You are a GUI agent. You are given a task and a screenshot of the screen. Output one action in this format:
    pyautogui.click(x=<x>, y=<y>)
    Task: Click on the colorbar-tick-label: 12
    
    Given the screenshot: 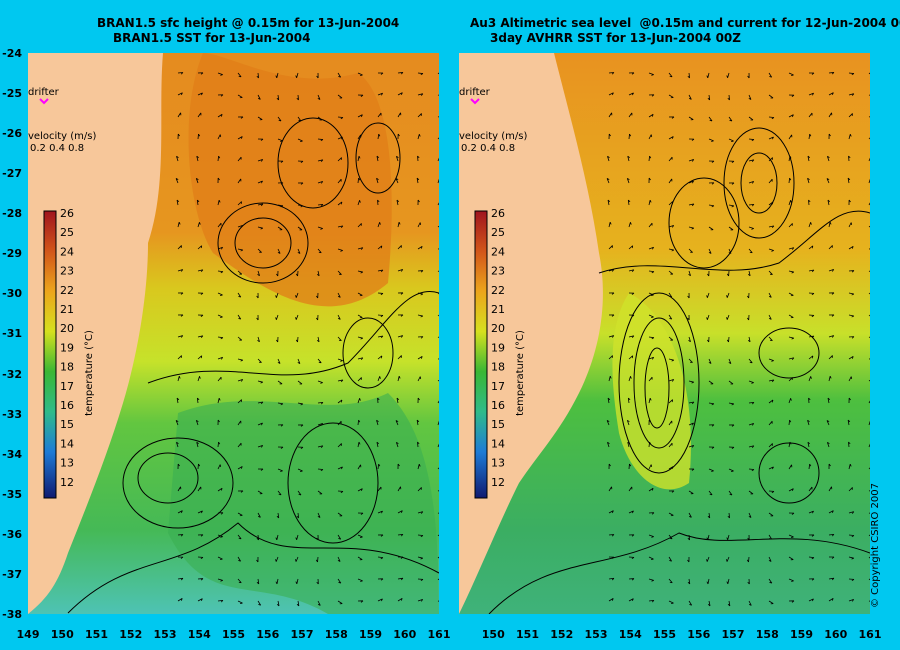 What is the action you would take?
    pyautogui.click(x=498, y=482)
    